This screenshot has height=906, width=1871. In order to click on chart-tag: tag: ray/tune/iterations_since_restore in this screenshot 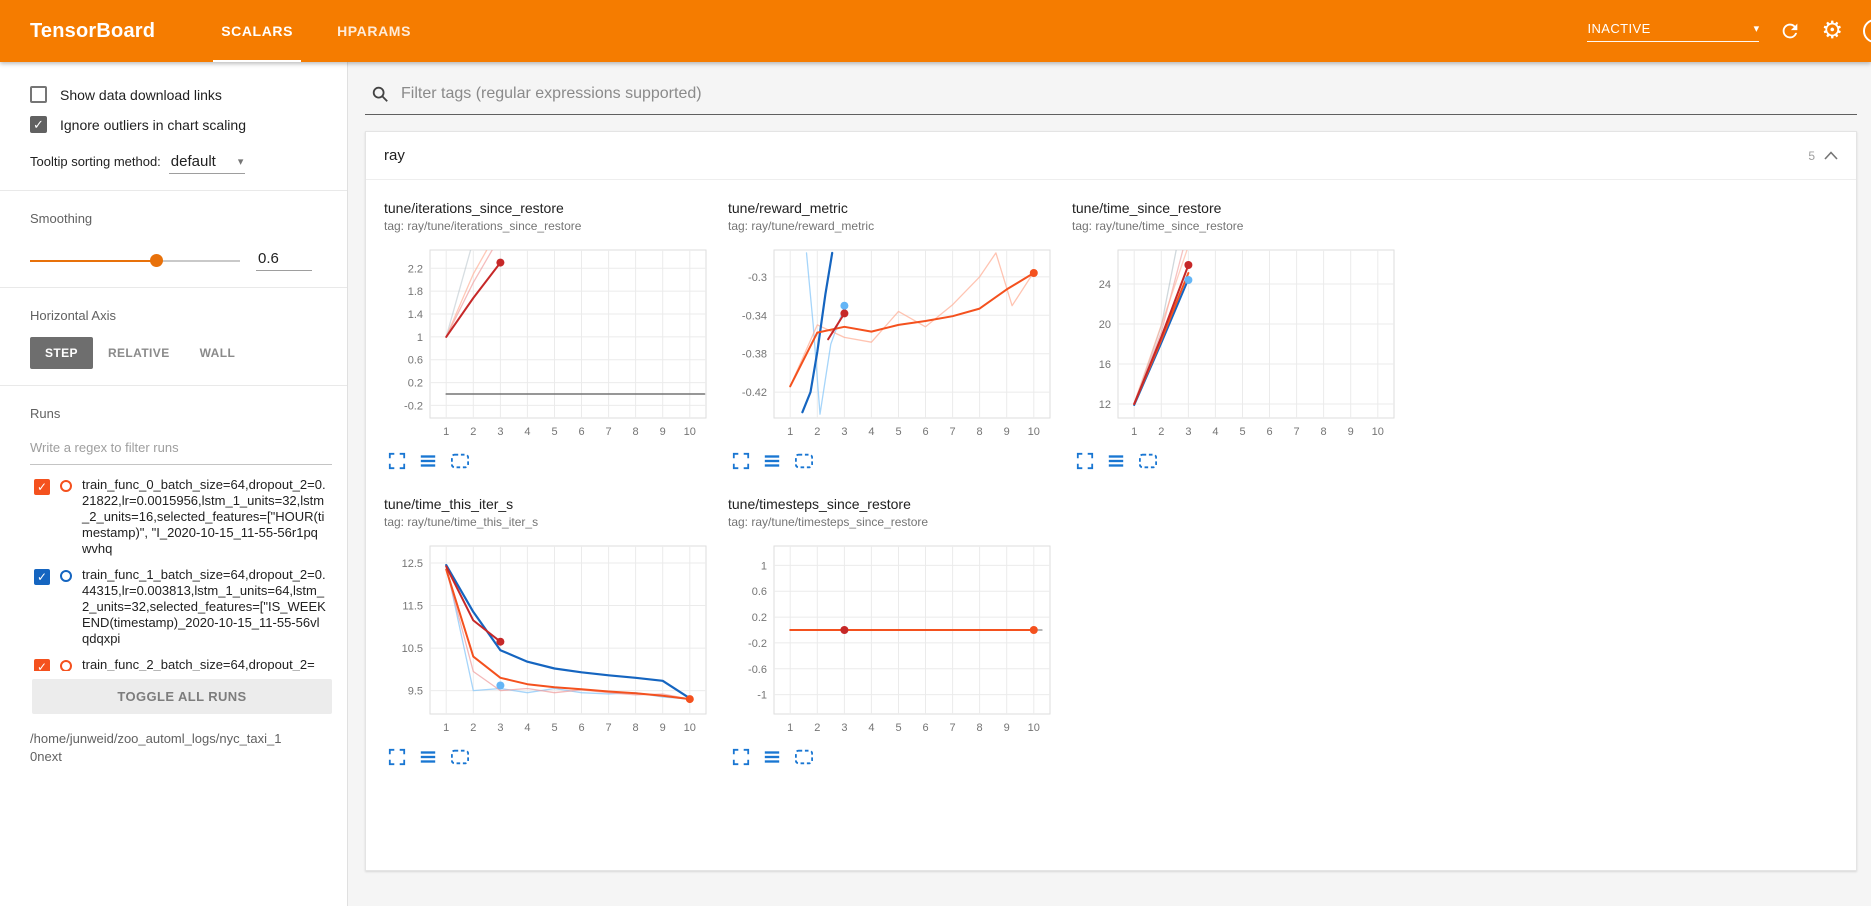, I will do `click(483, 226)`.